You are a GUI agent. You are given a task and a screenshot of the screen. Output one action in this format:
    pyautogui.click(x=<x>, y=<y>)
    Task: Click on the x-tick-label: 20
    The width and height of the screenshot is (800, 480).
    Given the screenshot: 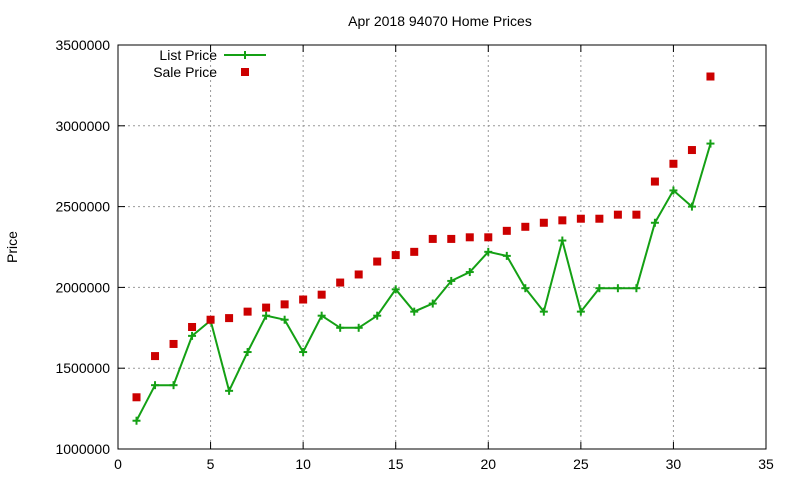 What is the action you would take?
    pyautogui.click(x=488, y=464)
    